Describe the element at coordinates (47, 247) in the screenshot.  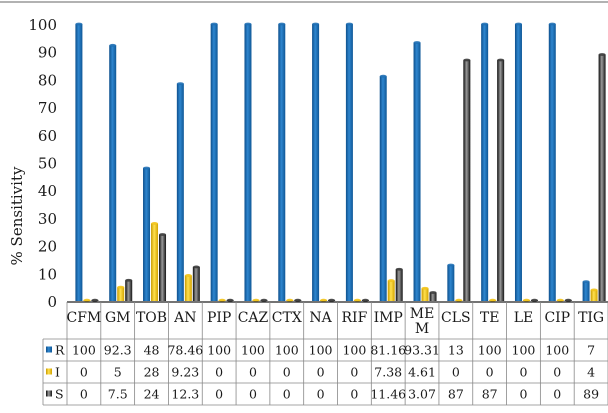
I see `y-tick-label: 20` at that location.